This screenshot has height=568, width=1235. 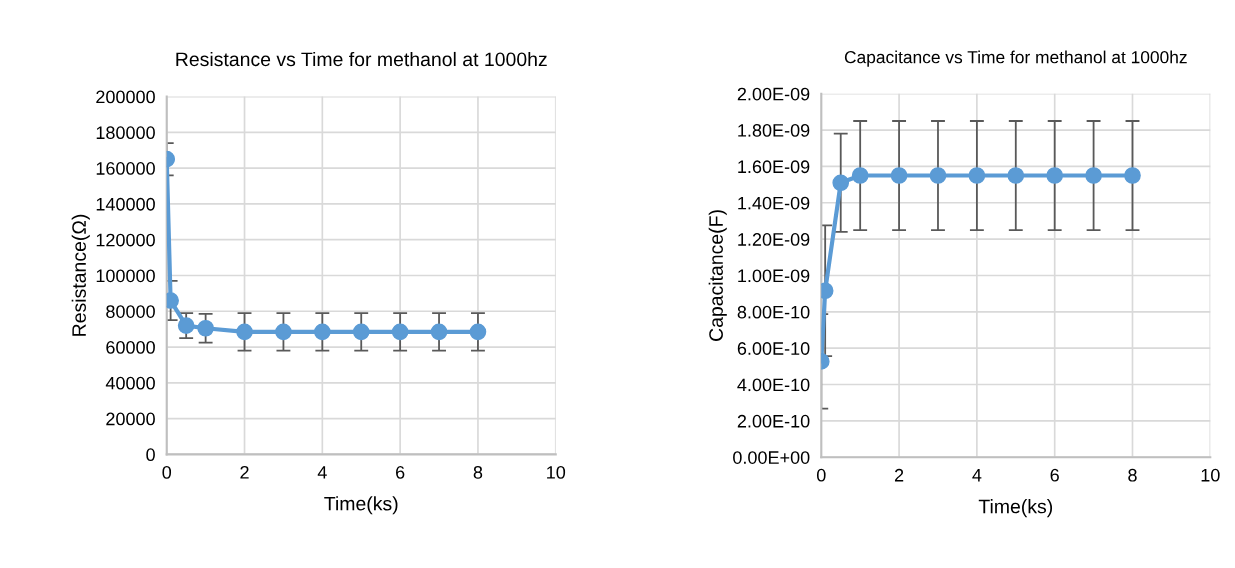 I want to click on y-tick-label: 180000, so click(x=125, y=133).